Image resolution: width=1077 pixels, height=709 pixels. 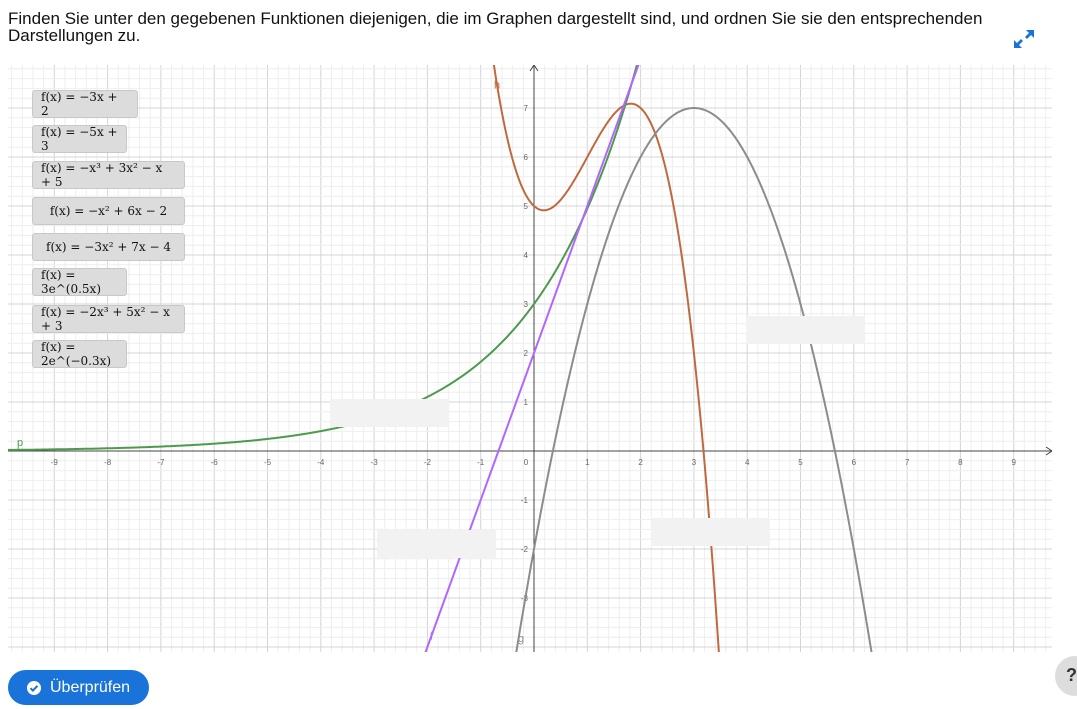 What do you see at coordinates (521, 639) in the screenshot?
I see `curve-label-g: g` at bounding box center [521, 639].